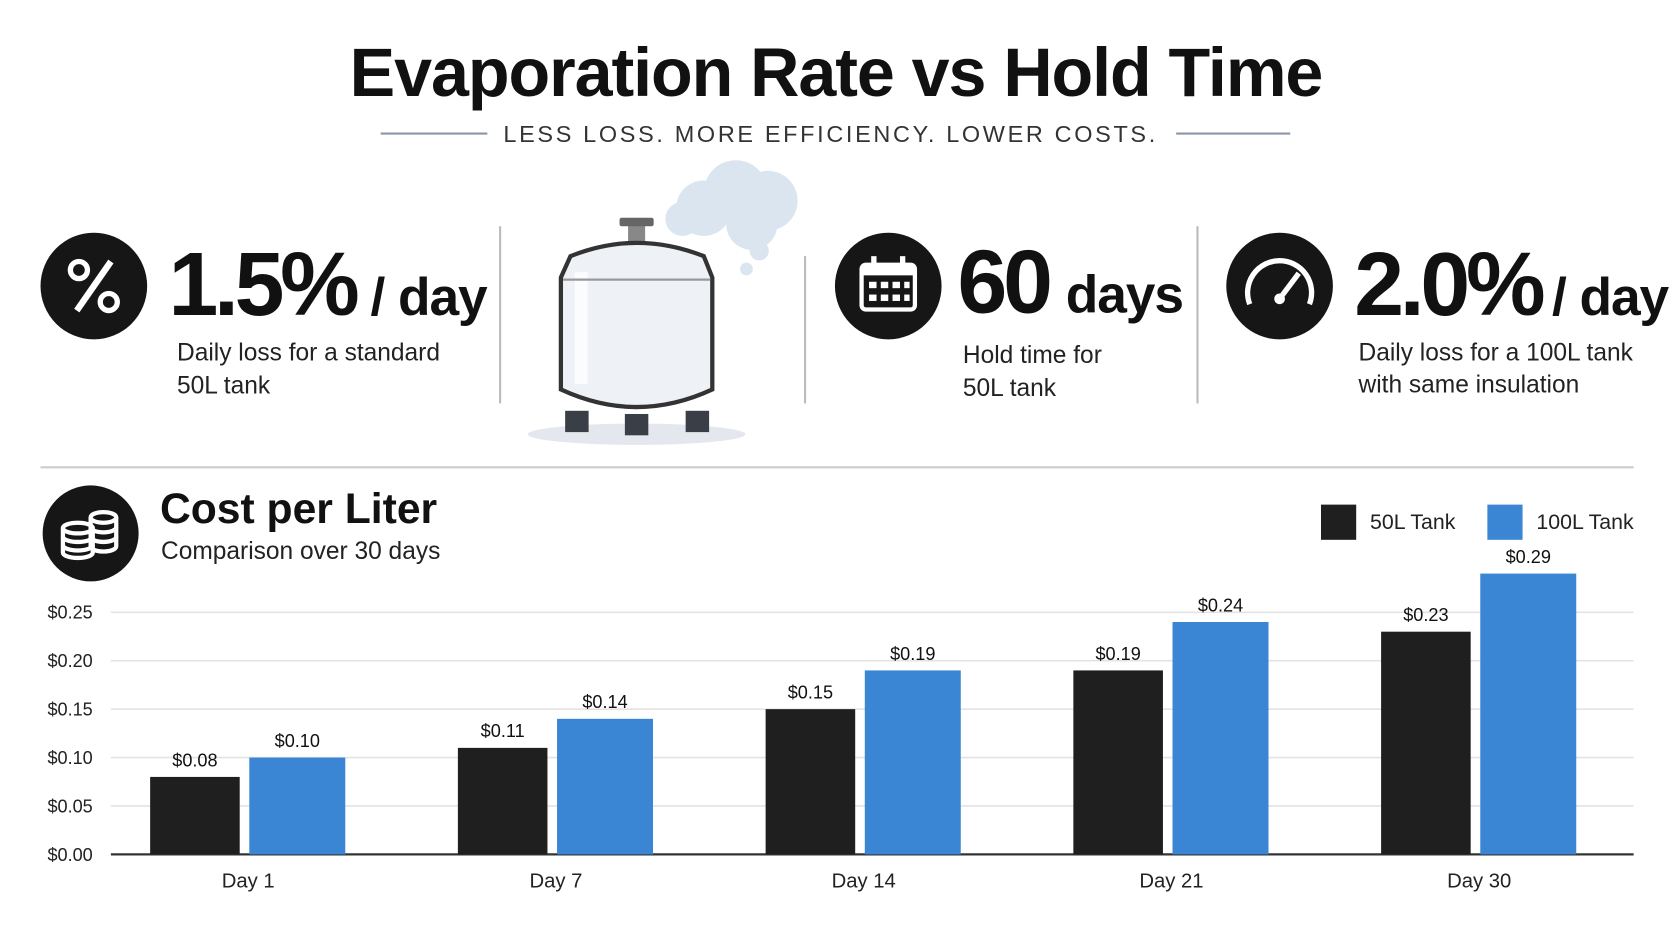  Describe the element at coordinates (830, 134) in the screenshot. I see `subtitle: LESS LOSS. MORE EFFICIENCY. LOWER COSTS.` at that location.